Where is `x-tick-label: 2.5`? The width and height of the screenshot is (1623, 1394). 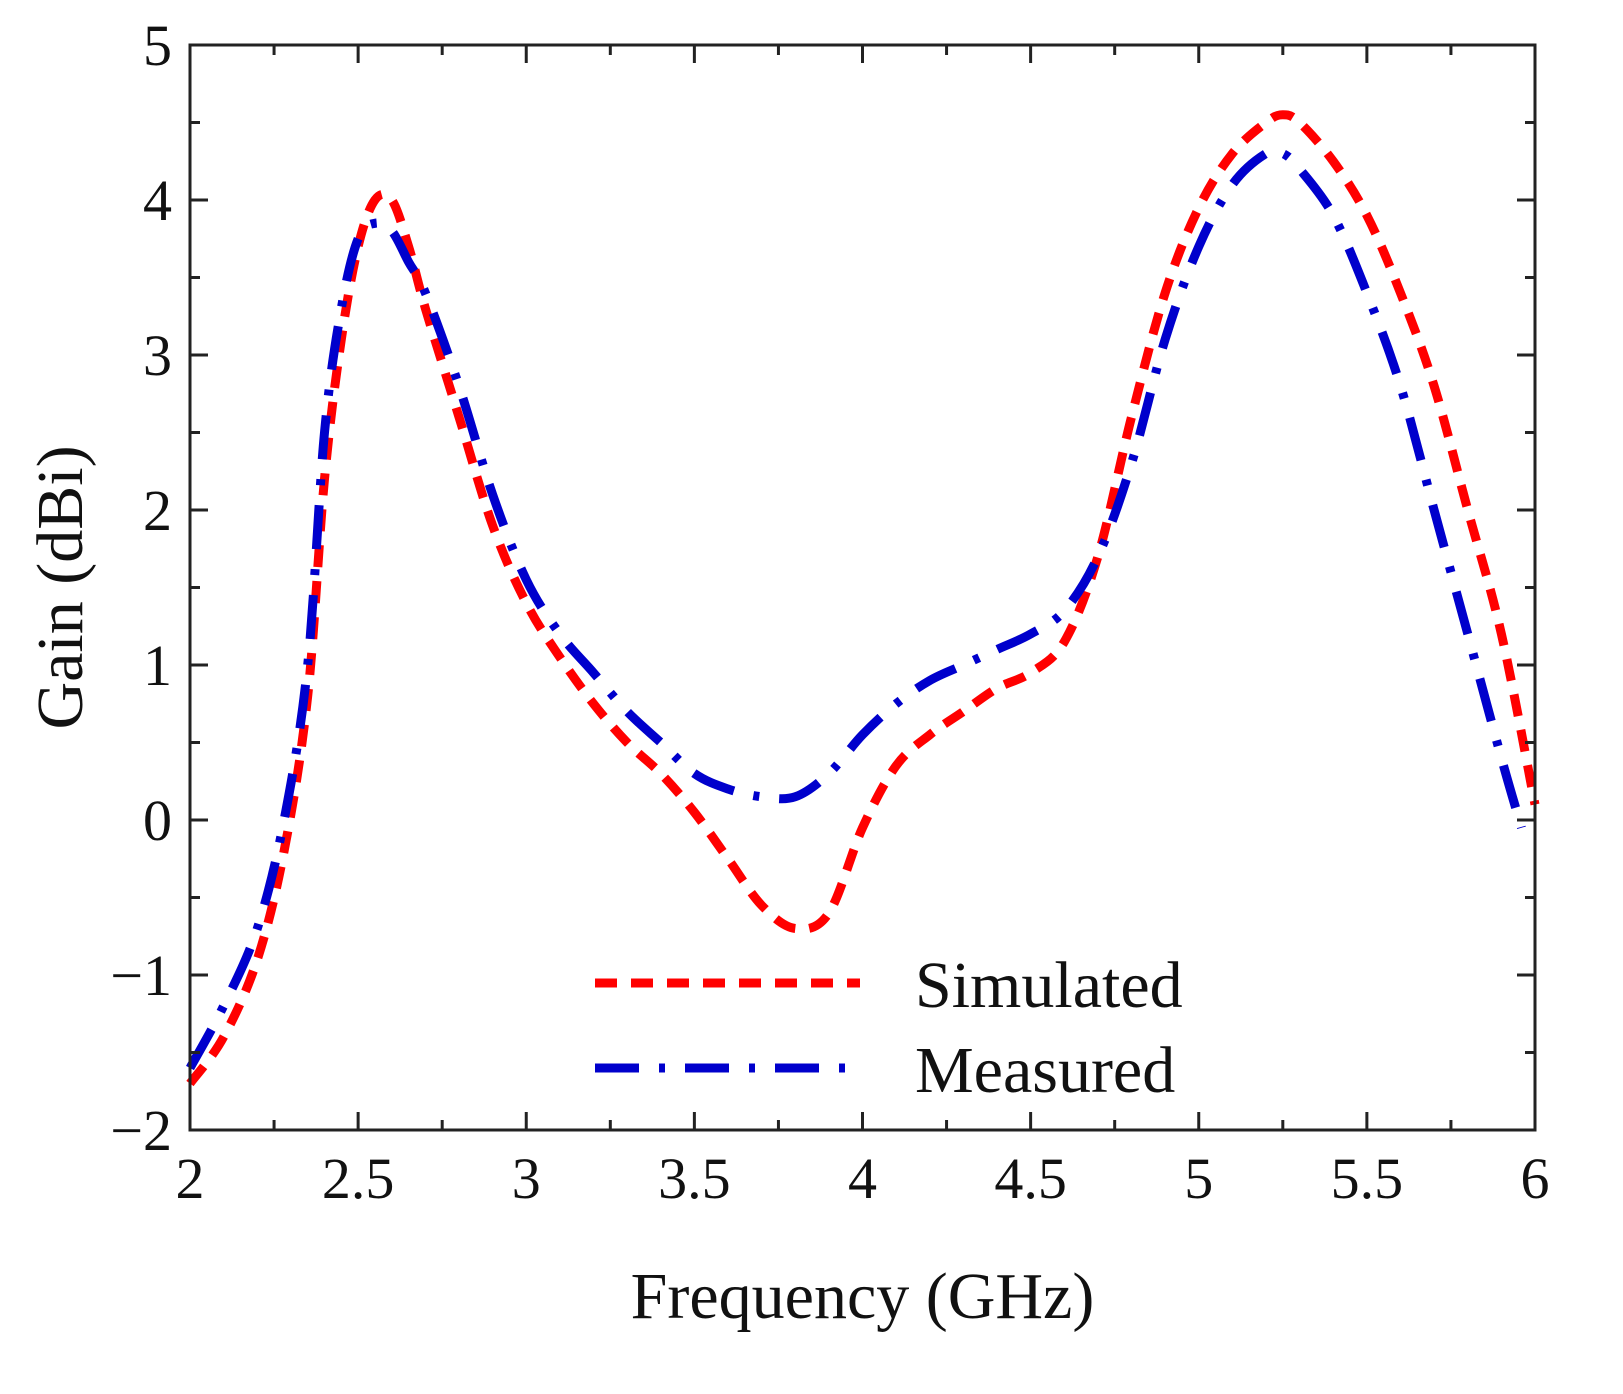
x-tick-label: 2.5 is located at coordinates (358, 1178).